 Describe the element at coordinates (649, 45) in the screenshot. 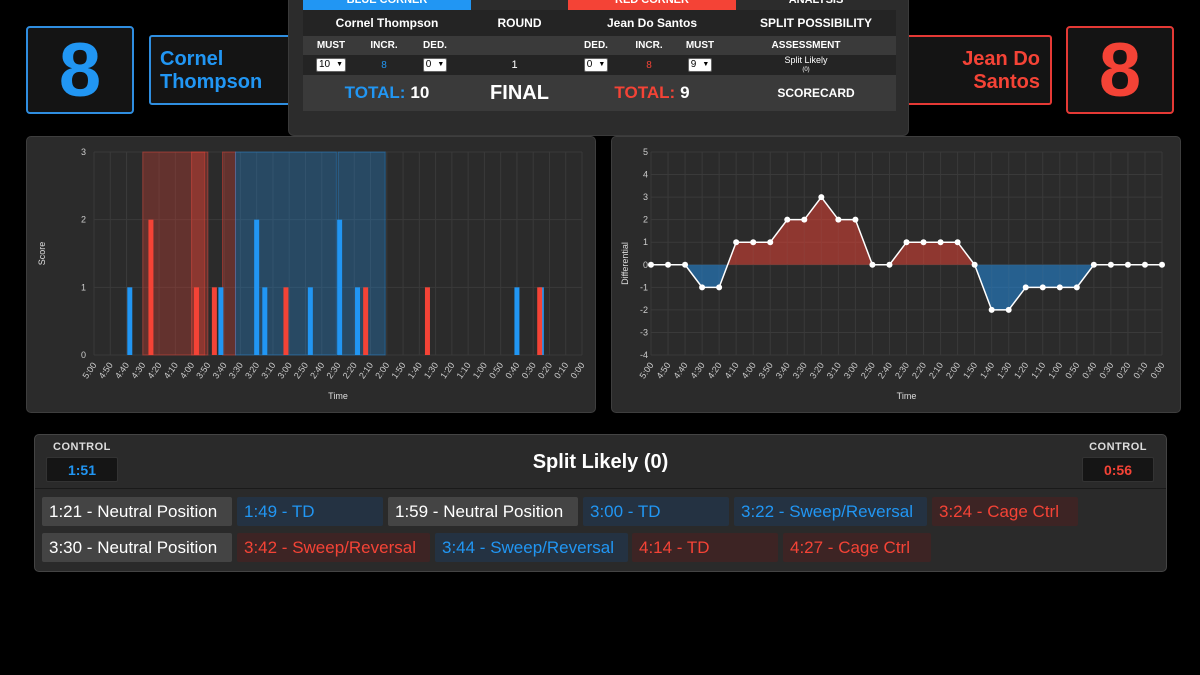

I see `red-incr-label: INCR.` at that location.